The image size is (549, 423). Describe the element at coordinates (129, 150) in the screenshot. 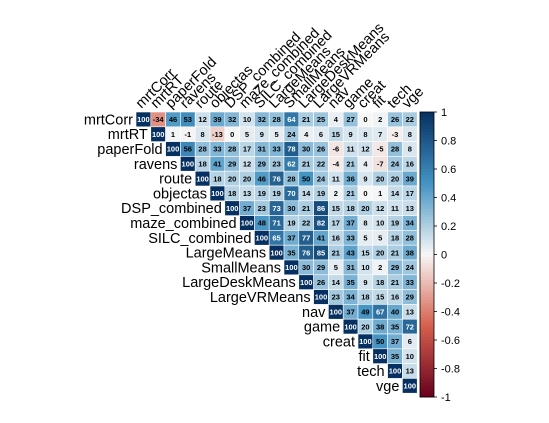

I see `row-label: paperFold` at that location.